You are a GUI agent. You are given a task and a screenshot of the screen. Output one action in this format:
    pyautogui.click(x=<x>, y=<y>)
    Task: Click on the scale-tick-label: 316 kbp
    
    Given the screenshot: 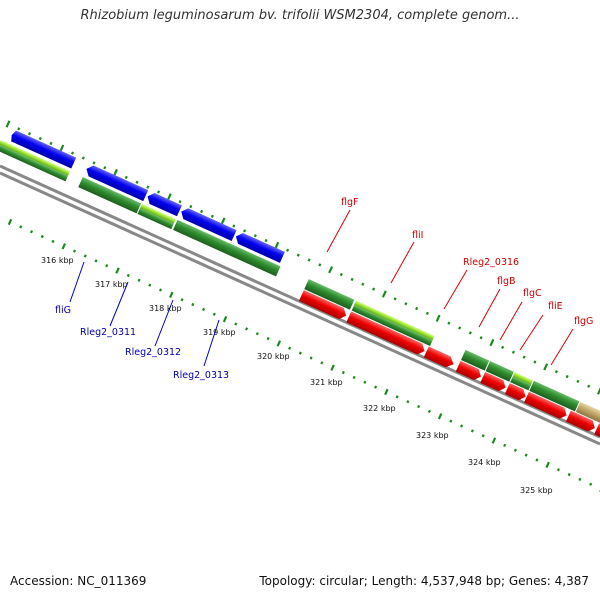 What is the action you would take?
    pyautogui.click(x=57, y=260)
    